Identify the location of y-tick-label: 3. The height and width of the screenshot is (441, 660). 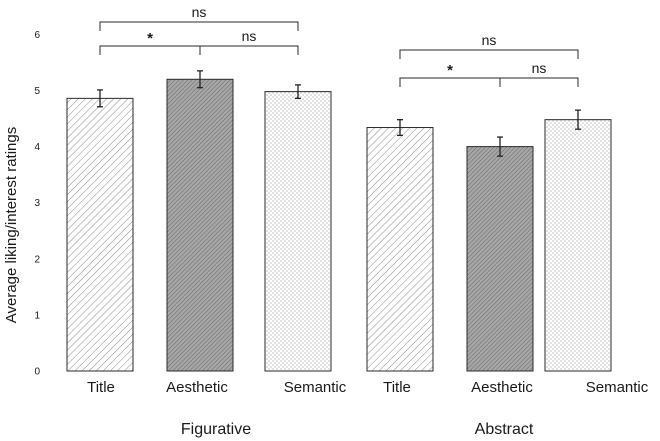
(37, 203).